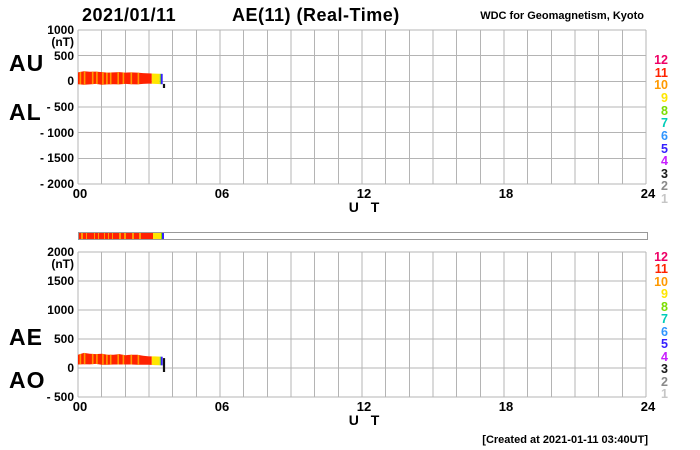 Image resolution: width=700 pixels, height=450 pixels. Describe the element at coordinates (25, 112) in the screenshot. I see `axis-label-al: AL` at that location.